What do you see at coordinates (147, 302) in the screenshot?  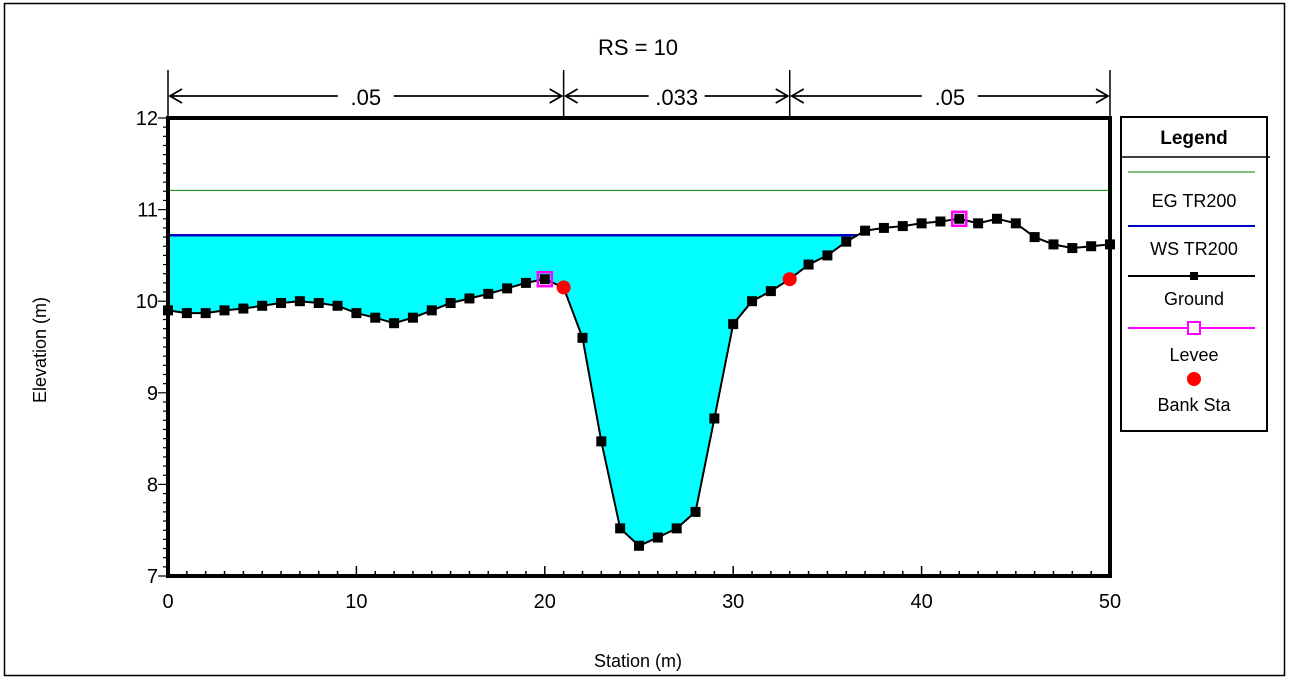 I see `y-tick-label: 10` at bounding box center [147, 302].